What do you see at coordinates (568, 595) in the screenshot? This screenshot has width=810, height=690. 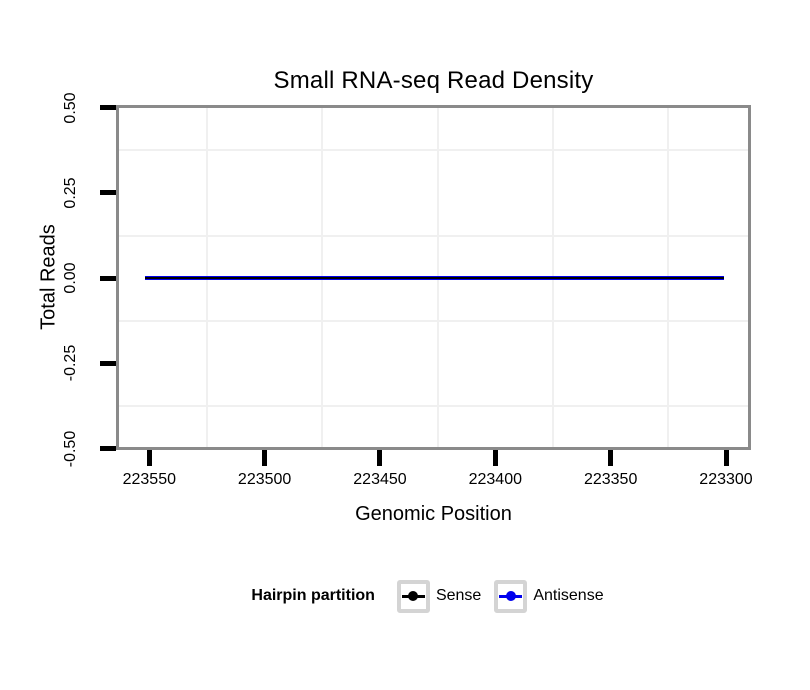 I see `legend-label-antisense: Antisense` at bounding box center [568, 595].